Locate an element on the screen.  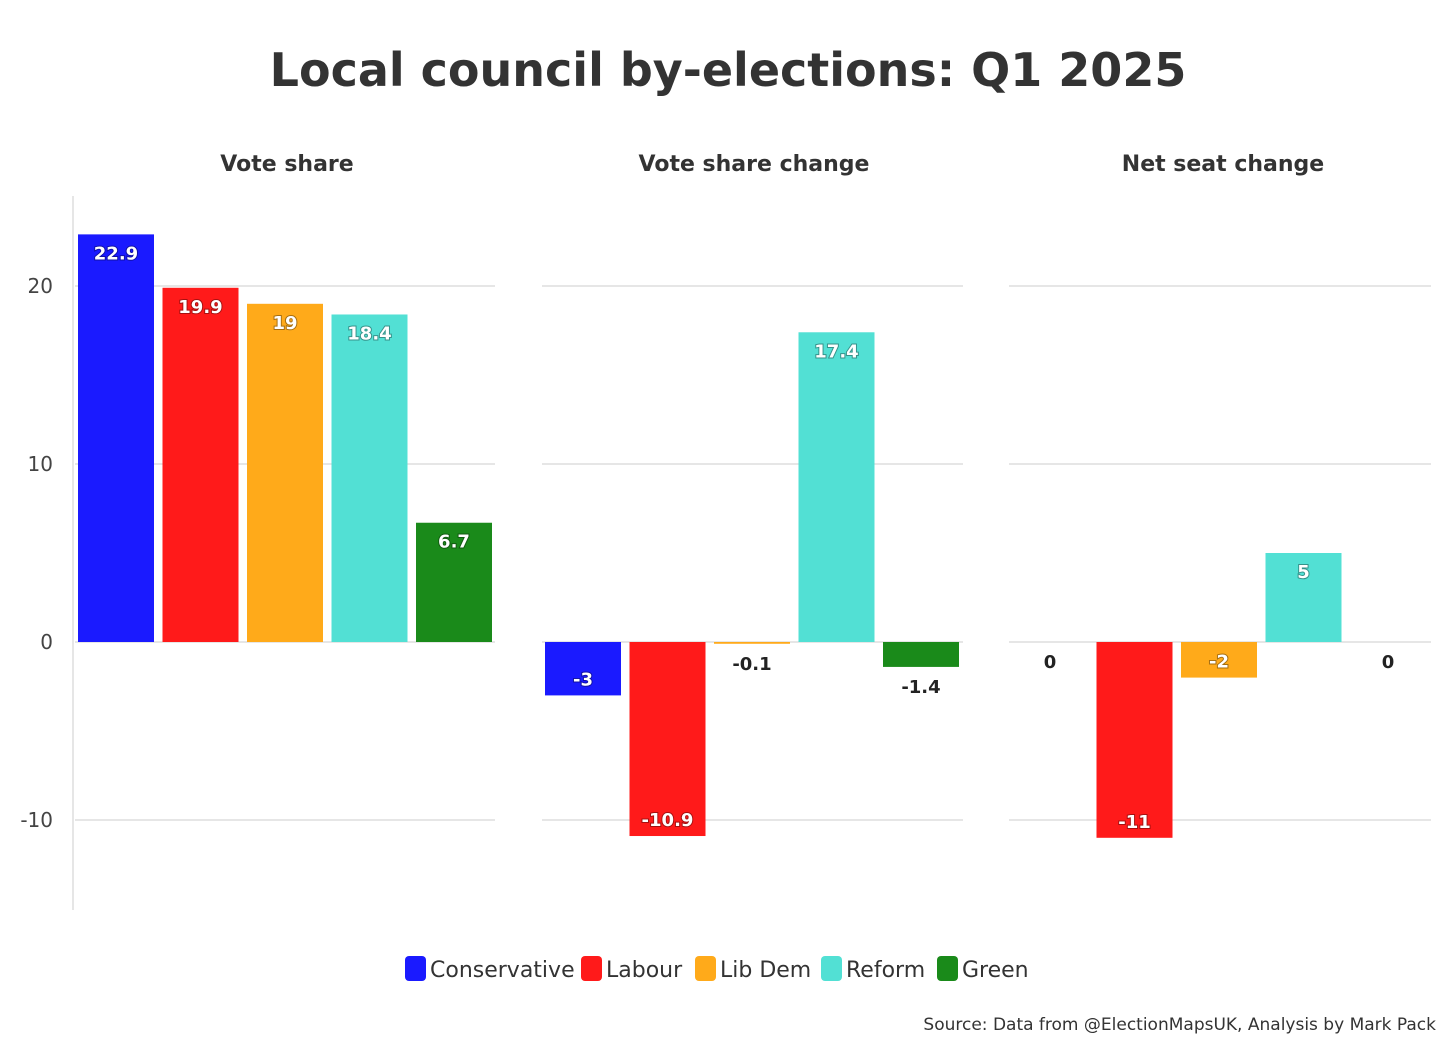
legend-label: Reform is located at coordinates (885, 970).